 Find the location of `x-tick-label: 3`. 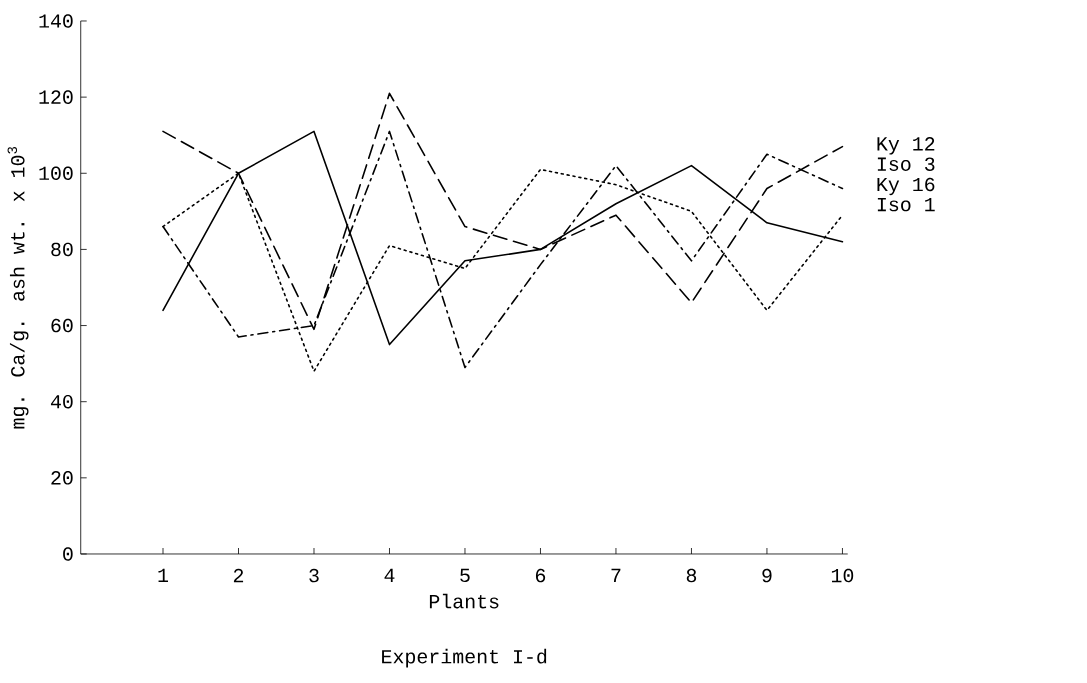

x-tick-label: 3 is located at coordinates (314, 575).